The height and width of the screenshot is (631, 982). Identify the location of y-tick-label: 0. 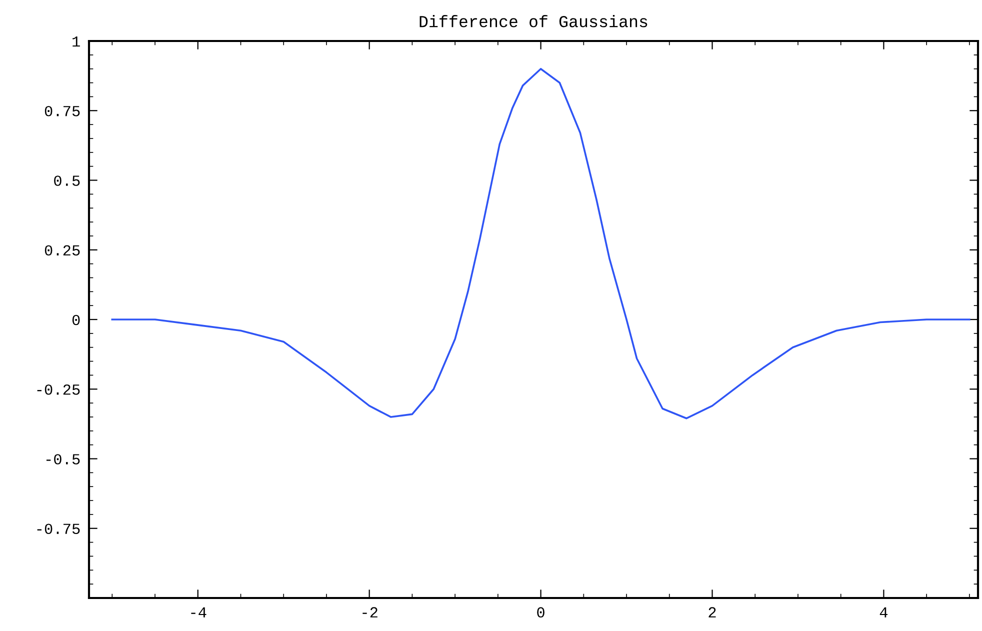
(76, 320).